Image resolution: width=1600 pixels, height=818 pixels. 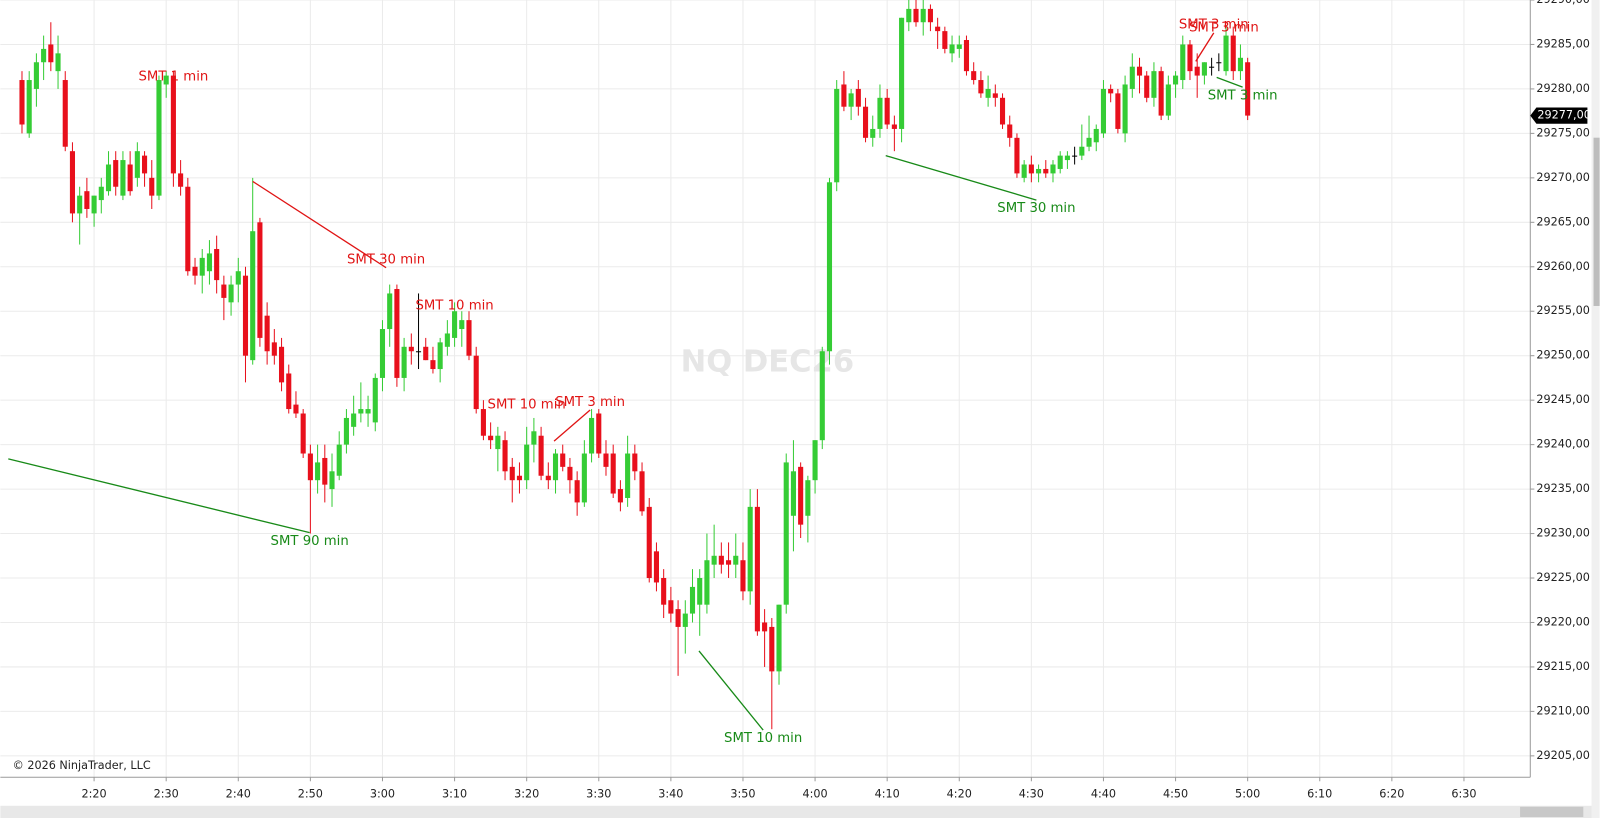 I want to click on x-tick-label: 3:50, so click(x=742, y=794).